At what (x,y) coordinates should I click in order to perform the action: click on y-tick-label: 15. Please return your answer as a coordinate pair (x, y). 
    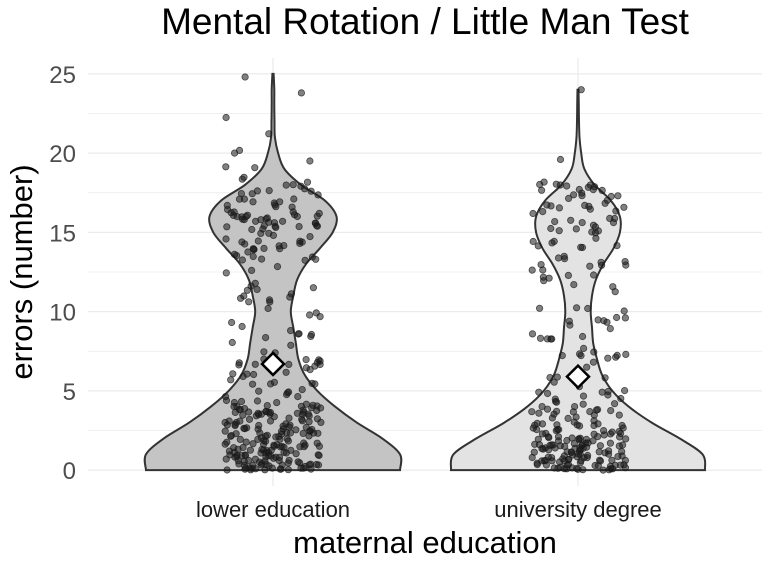
    Looking at the image, I should click on (62, 233).